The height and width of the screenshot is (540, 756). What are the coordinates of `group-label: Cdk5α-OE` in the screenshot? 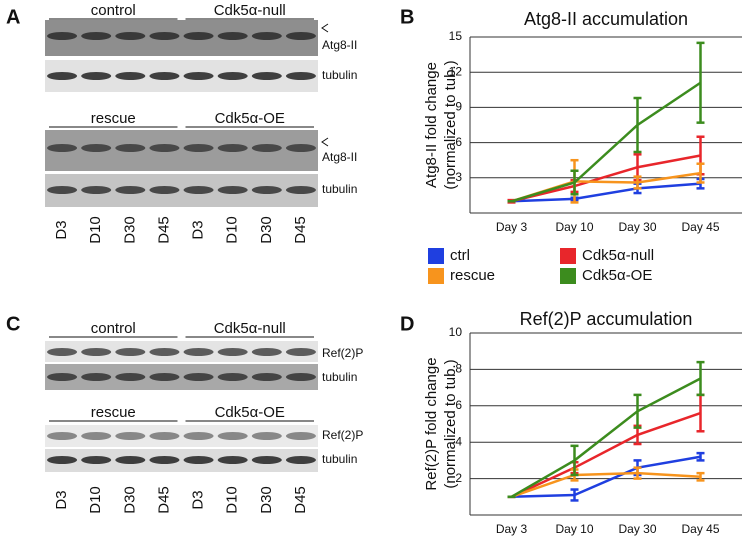 It's located at (250, 412).